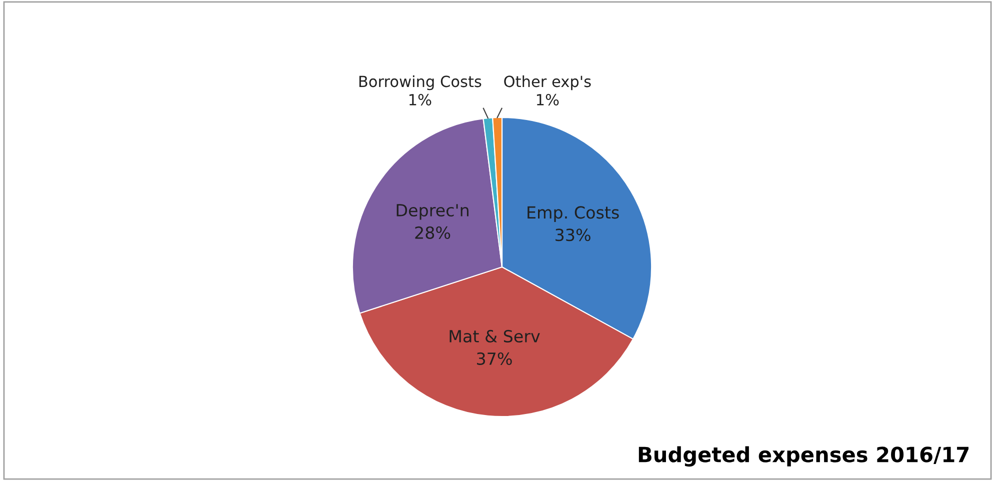 The height and width of the screenshot is (481, 995). I want to click on data-label: 28%, so click(432, 232).